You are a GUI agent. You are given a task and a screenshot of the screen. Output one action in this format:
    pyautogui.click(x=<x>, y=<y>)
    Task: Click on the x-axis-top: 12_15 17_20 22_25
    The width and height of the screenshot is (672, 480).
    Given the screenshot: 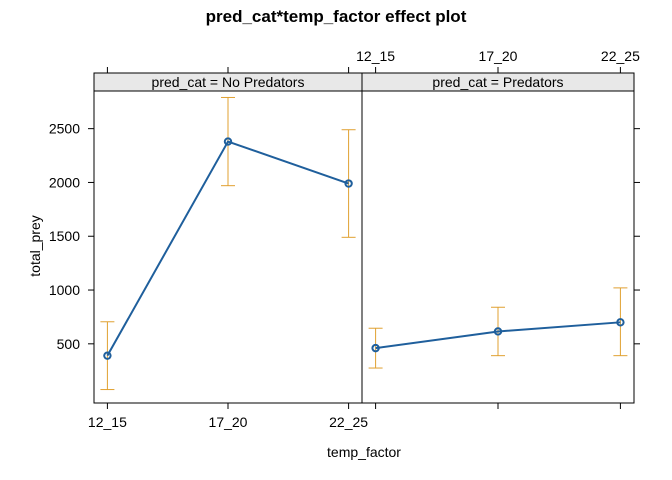 What is the action you would take?
    pyautogui.click(x=373, y=60)
    